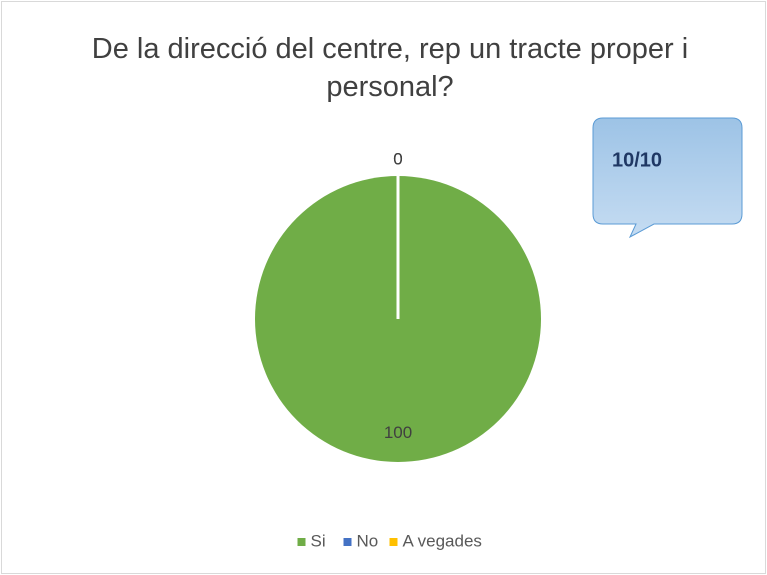 The image size is (767, 575). Describe the element at coordinates (368, 540) in the screenshot. I see `legend-label: No` at that location.